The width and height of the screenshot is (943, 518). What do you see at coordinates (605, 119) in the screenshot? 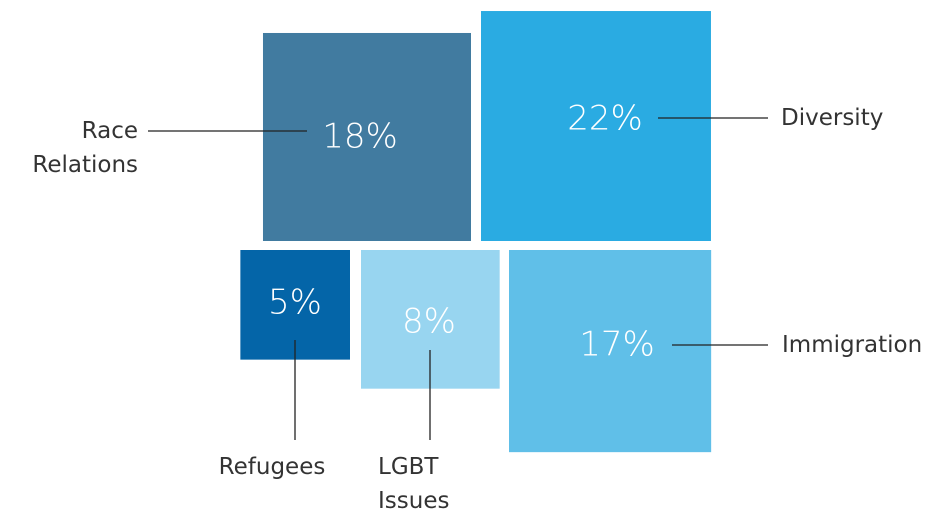
I see `value-label: 22%` at bounding box center [605, 119].